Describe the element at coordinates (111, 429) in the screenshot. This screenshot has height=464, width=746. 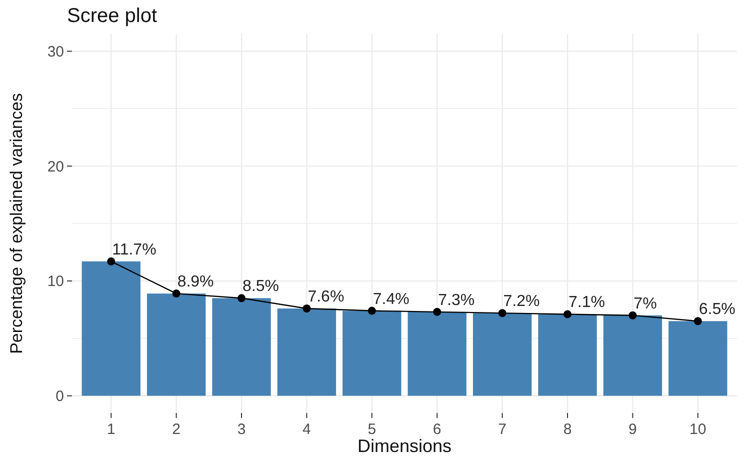
I see `x-tick-label: 1` at that location.